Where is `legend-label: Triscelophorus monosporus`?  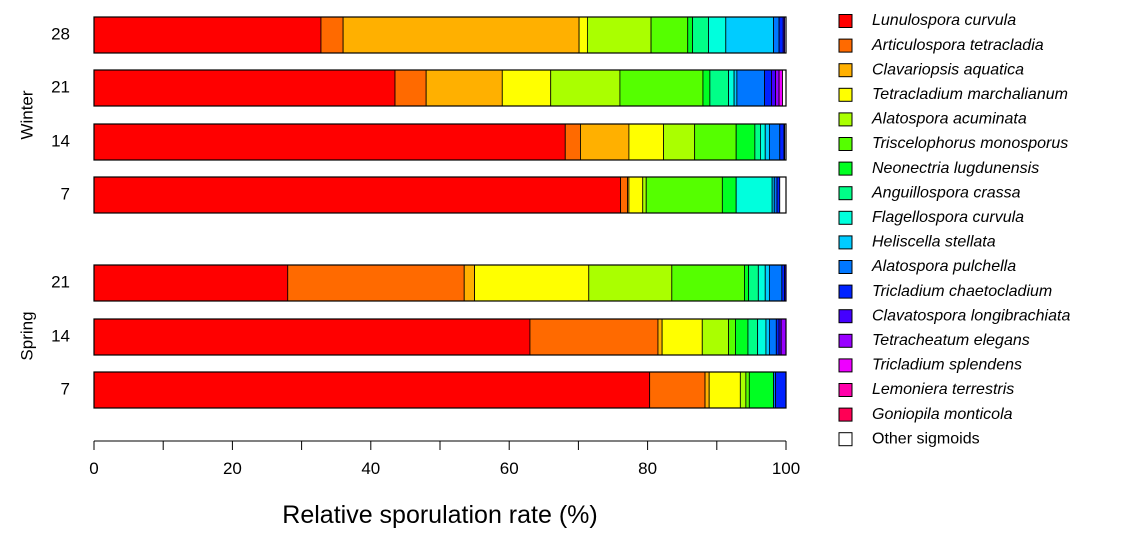 legend-label: Triscelophorus monosporus is located at coordinates (970, 143).